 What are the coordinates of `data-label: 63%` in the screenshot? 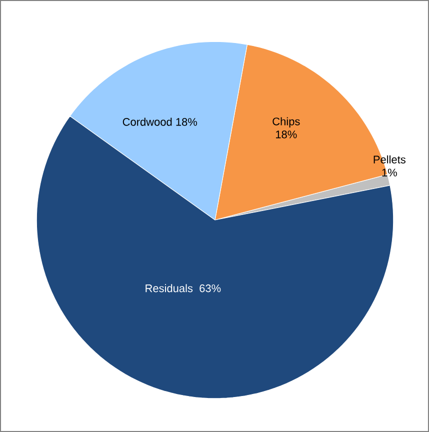 It's located at (210, 288).